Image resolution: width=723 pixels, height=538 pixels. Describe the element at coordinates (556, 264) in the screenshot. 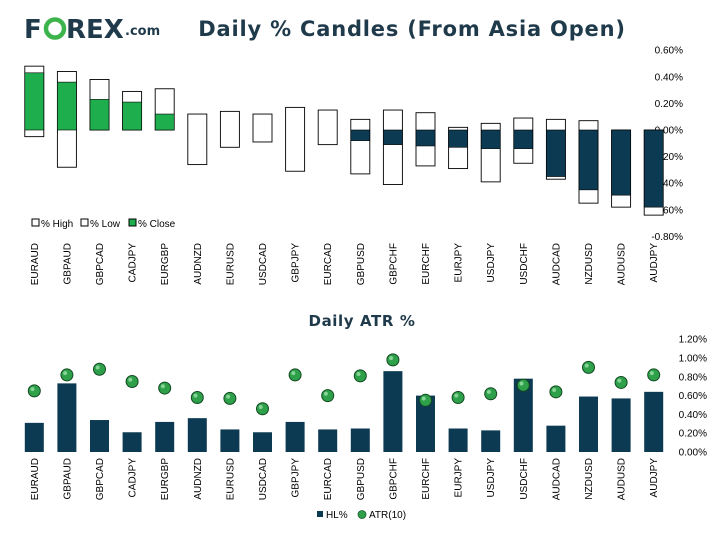

I see `candles-x-label: AUDCAD` at that location.